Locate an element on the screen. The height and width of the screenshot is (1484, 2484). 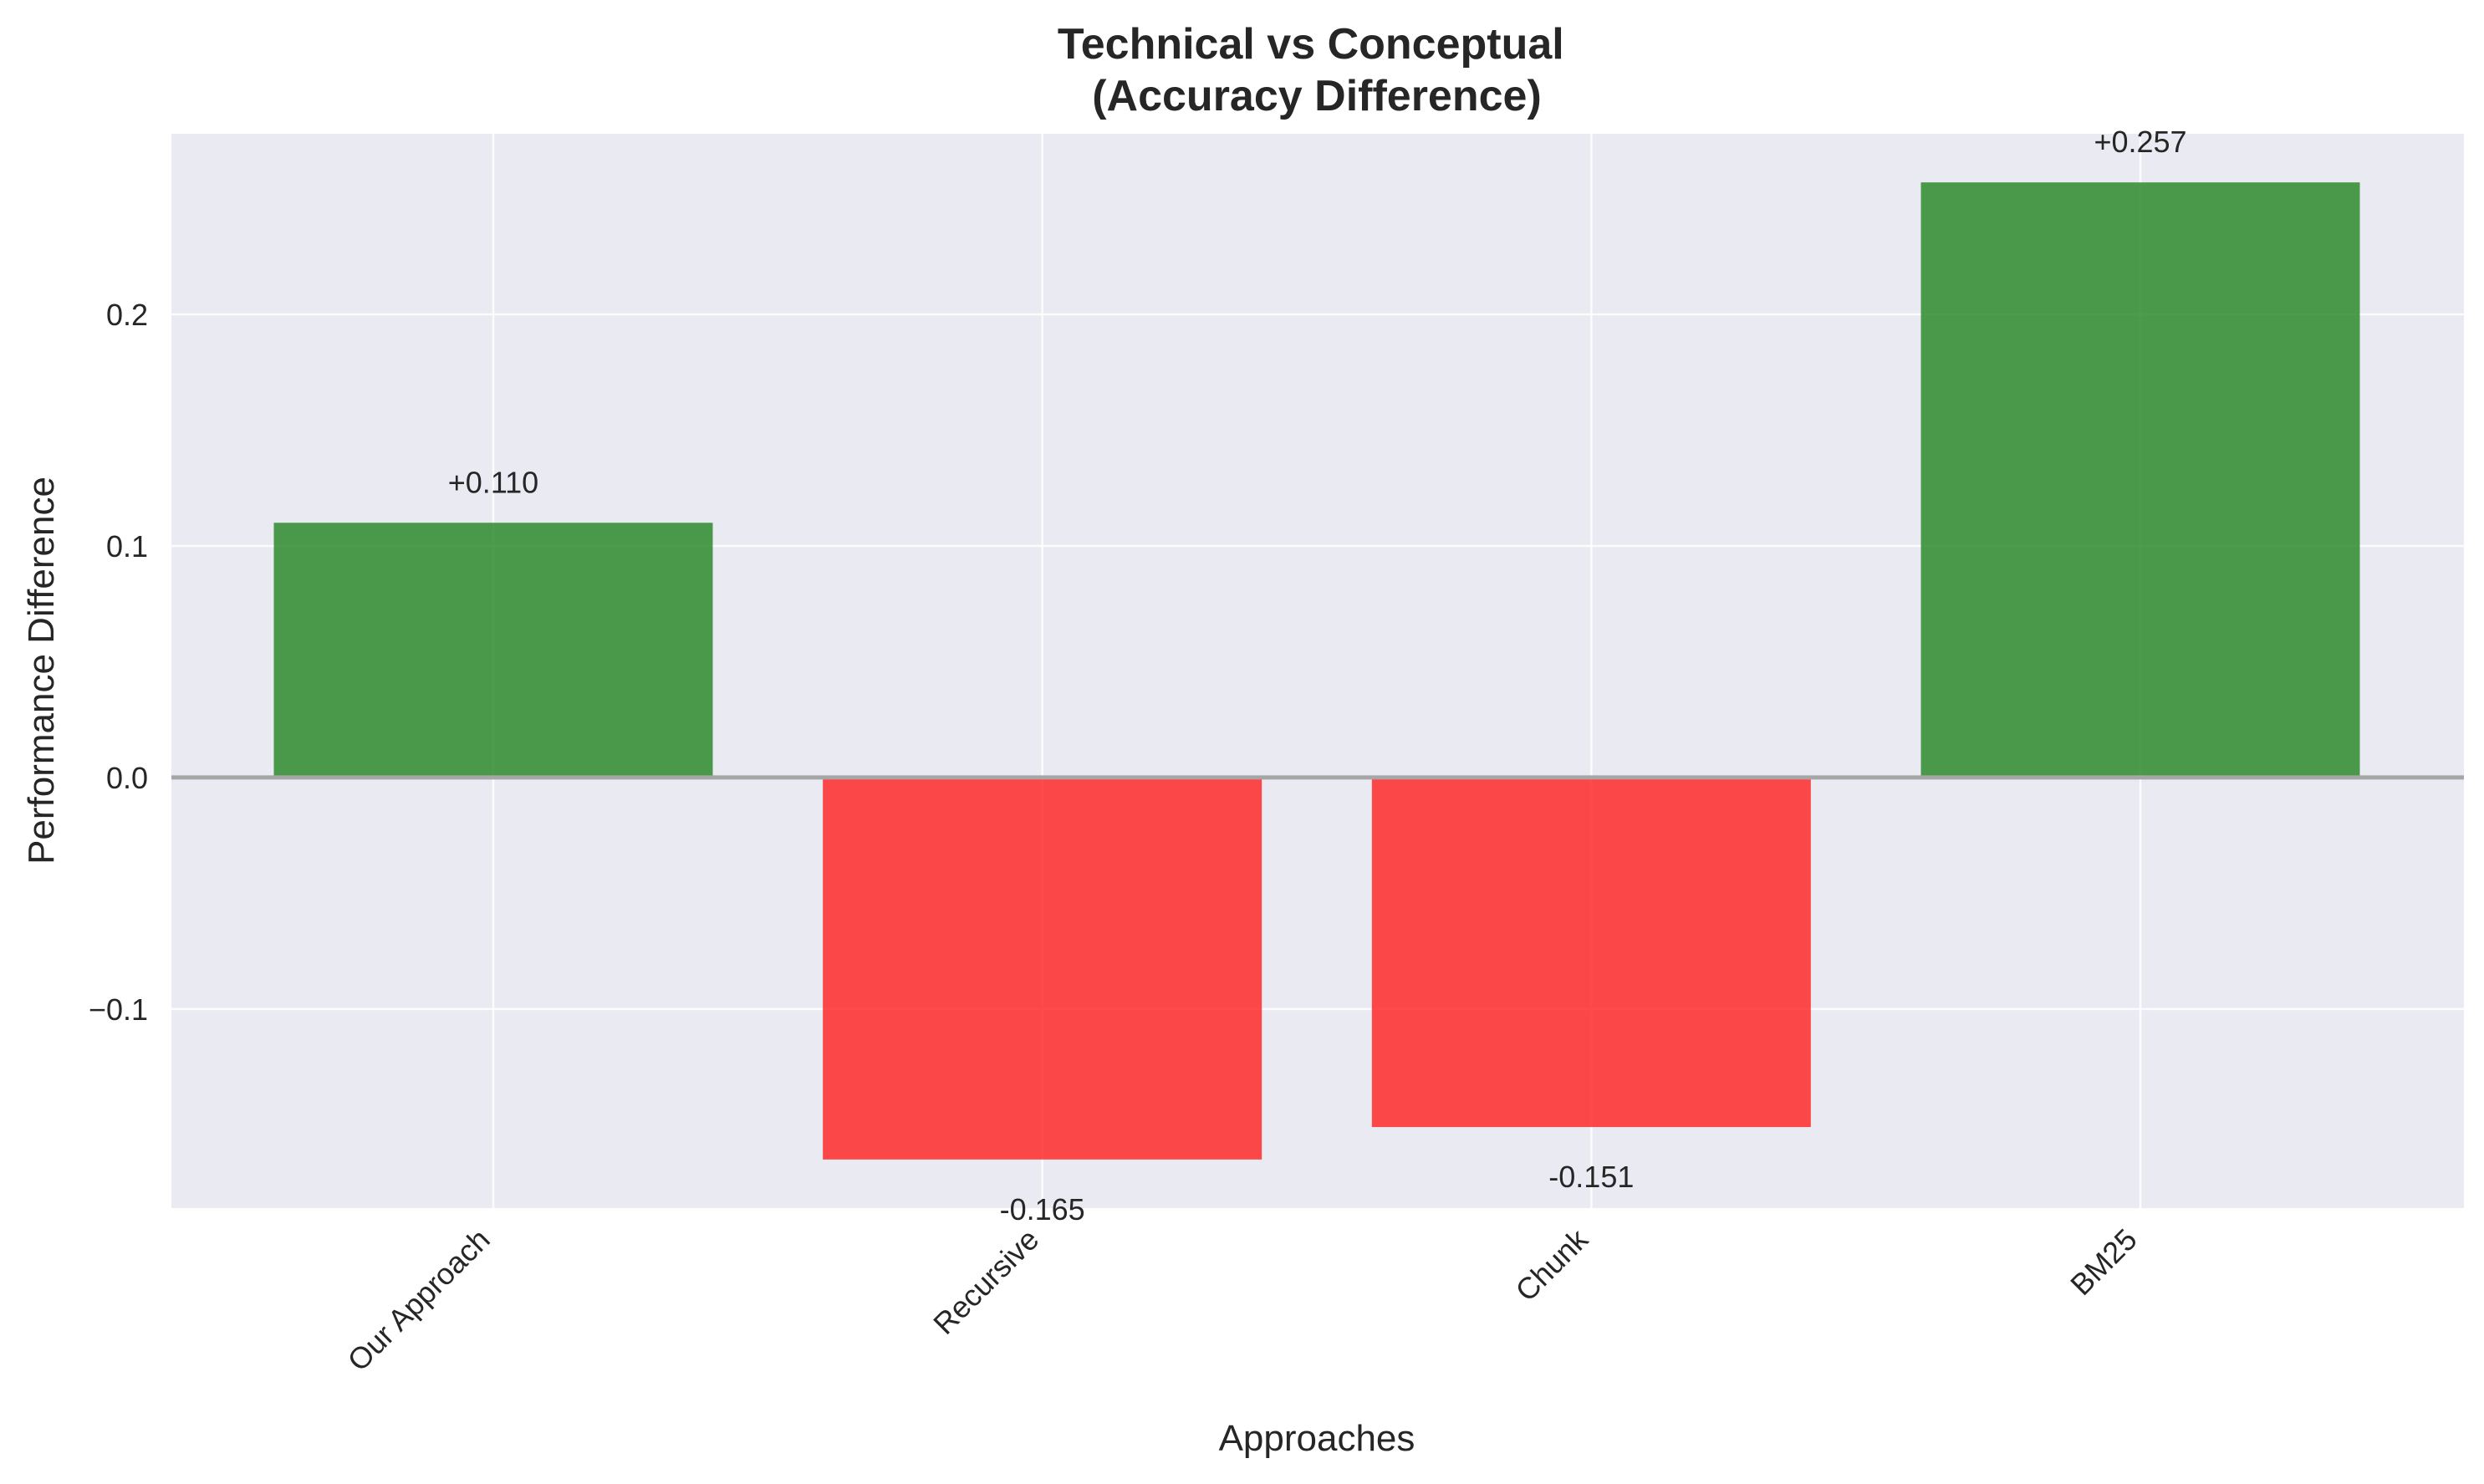
chart-title-line-2: (Accuracy Difference) is located at coordinates (1317, 96).